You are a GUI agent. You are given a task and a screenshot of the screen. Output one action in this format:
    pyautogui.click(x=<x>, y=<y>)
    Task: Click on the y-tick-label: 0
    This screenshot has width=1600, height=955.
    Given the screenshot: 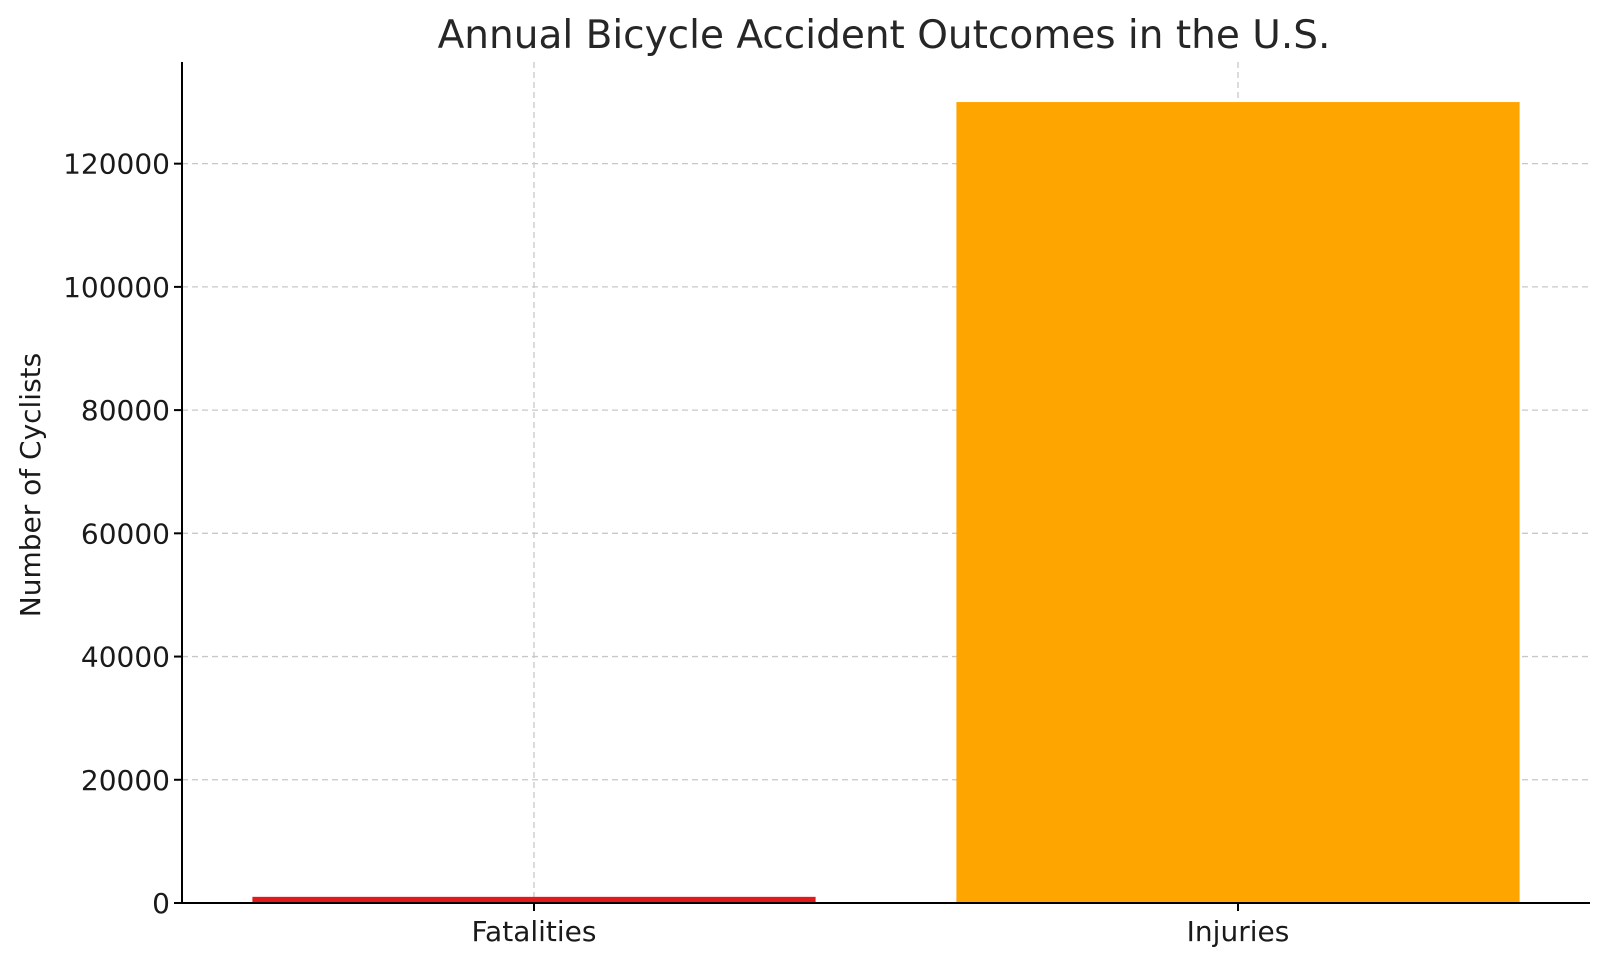 What is the action you would take?
    pyautogui.click(x=161, y=903)
    